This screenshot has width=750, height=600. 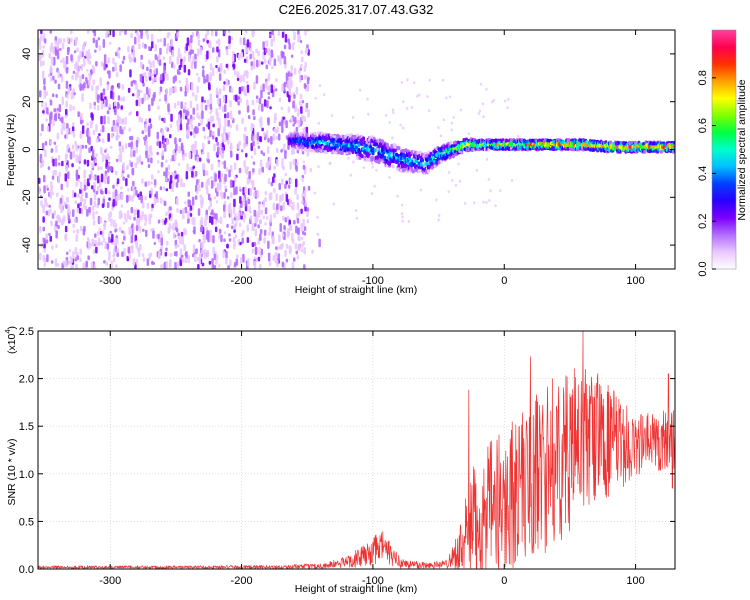 I want to click on spectrogram-signal-layer, so click(x=481, y=150).